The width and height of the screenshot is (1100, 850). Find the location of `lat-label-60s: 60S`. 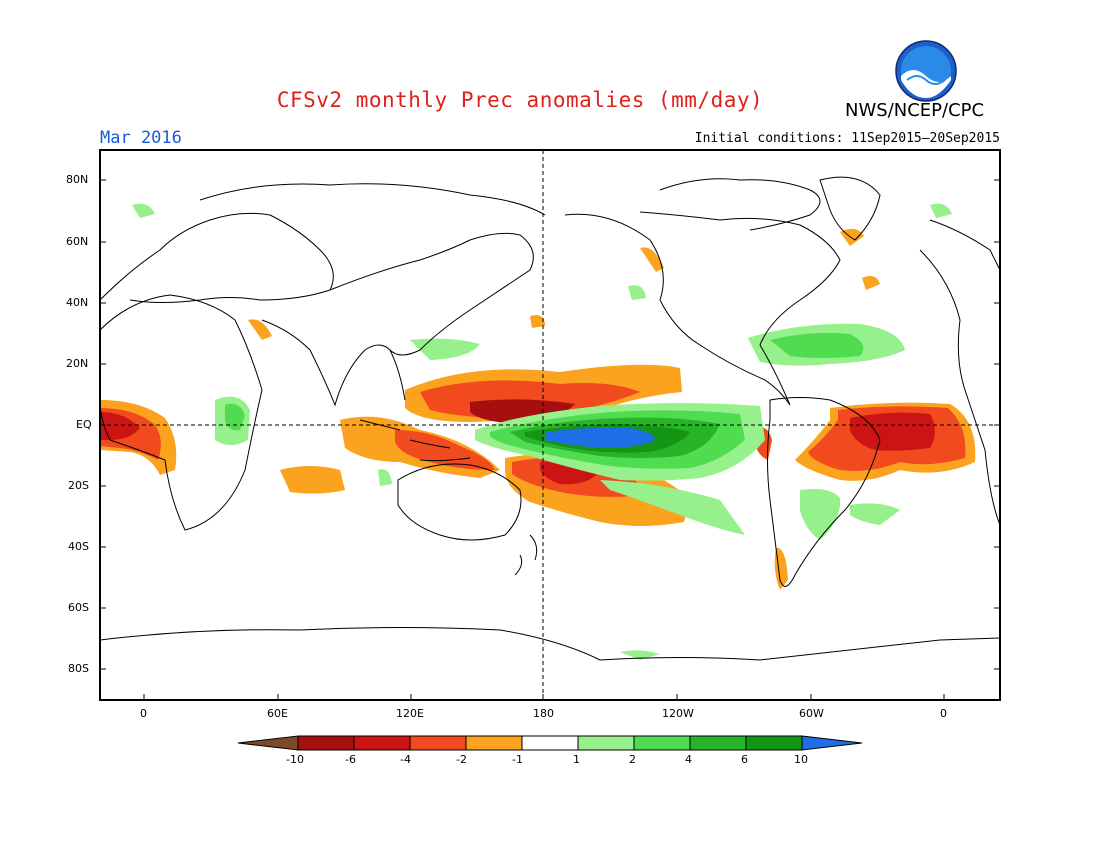

lat-label-60s: 60S is located at coordinates (78, 607).